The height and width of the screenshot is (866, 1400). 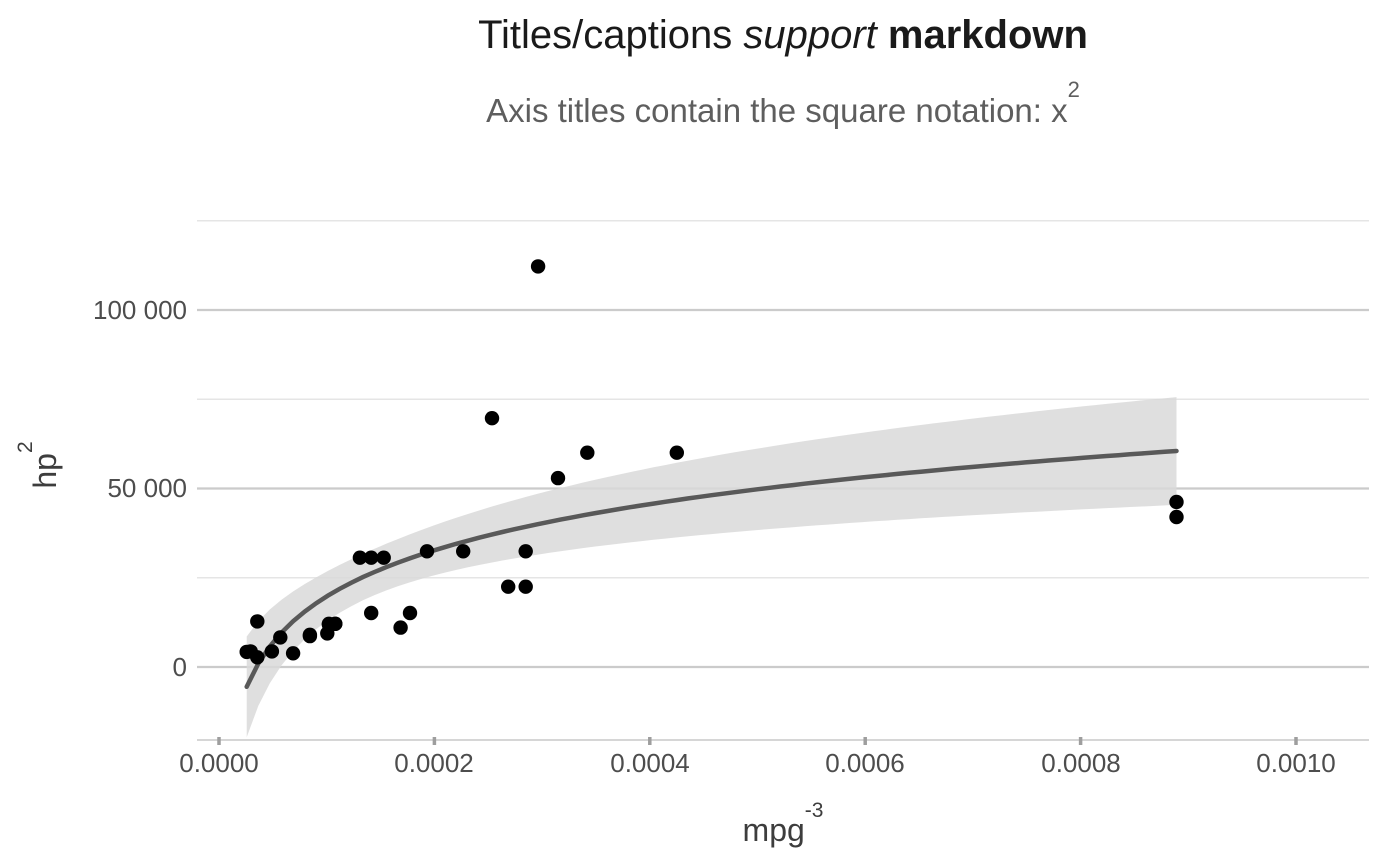 I want to click on x-axis-title: mpg-3, so click(x=783, y=824).